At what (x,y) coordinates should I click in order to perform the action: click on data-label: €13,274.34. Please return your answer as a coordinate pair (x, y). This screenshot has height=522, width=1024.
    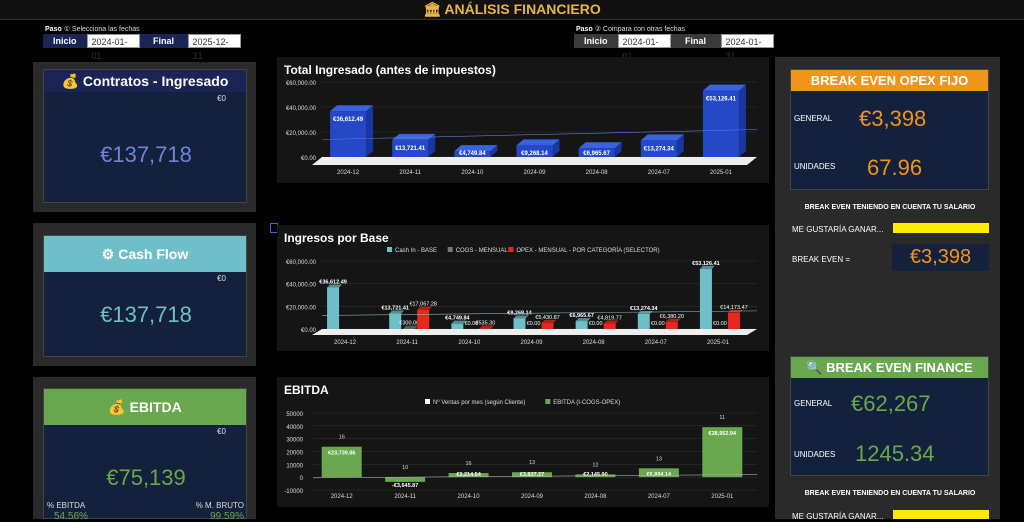
    Looking at the image, I should click on (644, 309).